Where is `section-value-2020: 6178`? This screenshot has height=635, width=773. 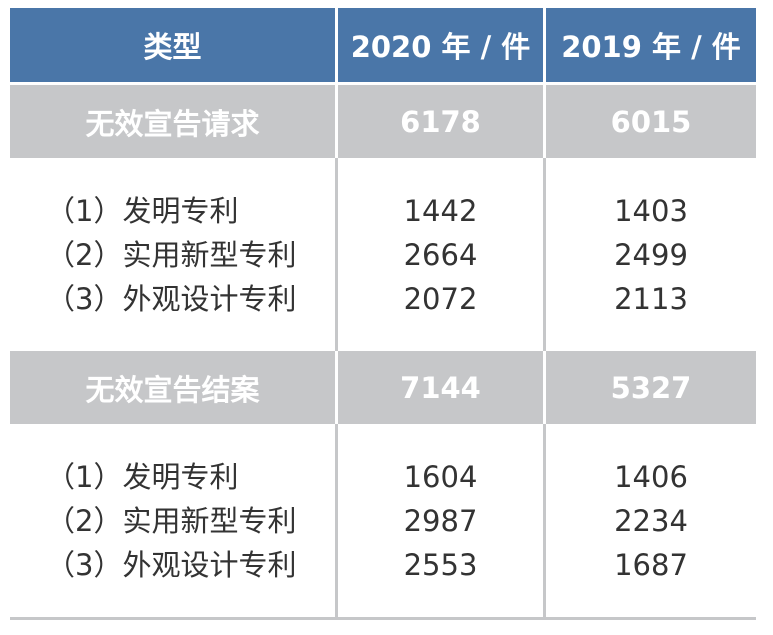
section-value-2020: 6178 is located at coordinates (442, 121).